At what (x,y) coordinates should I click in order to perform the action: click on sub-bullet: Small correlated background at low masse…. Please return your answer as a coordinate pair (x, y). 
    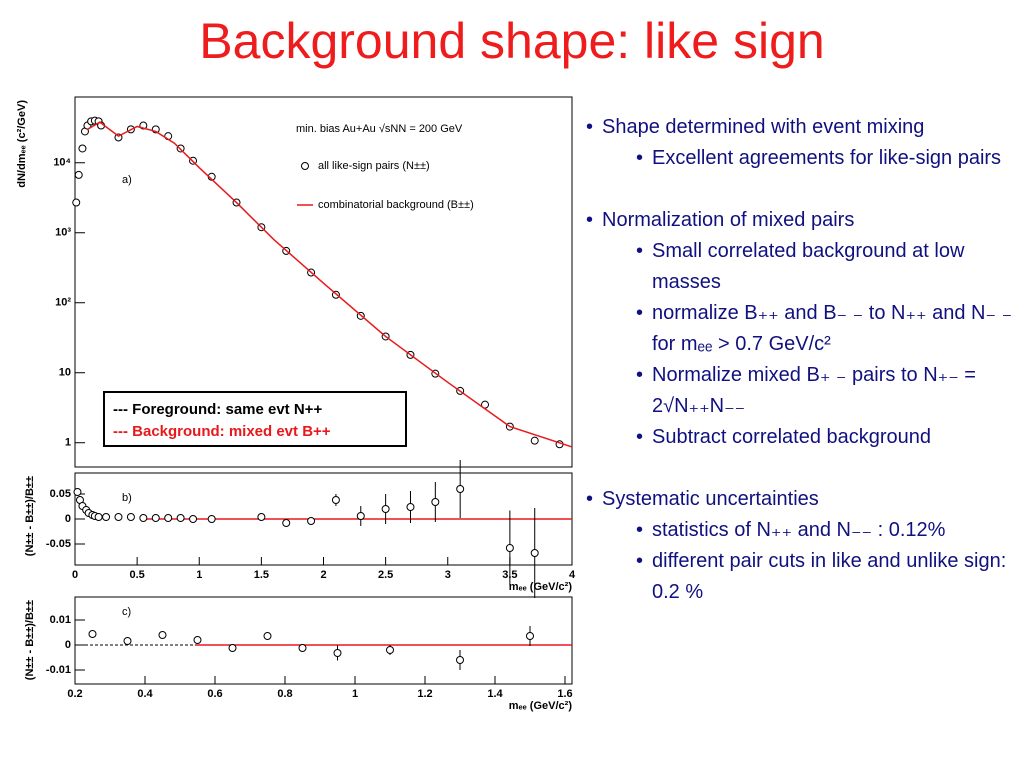
    Looking at the image, I should click on (825, 267).